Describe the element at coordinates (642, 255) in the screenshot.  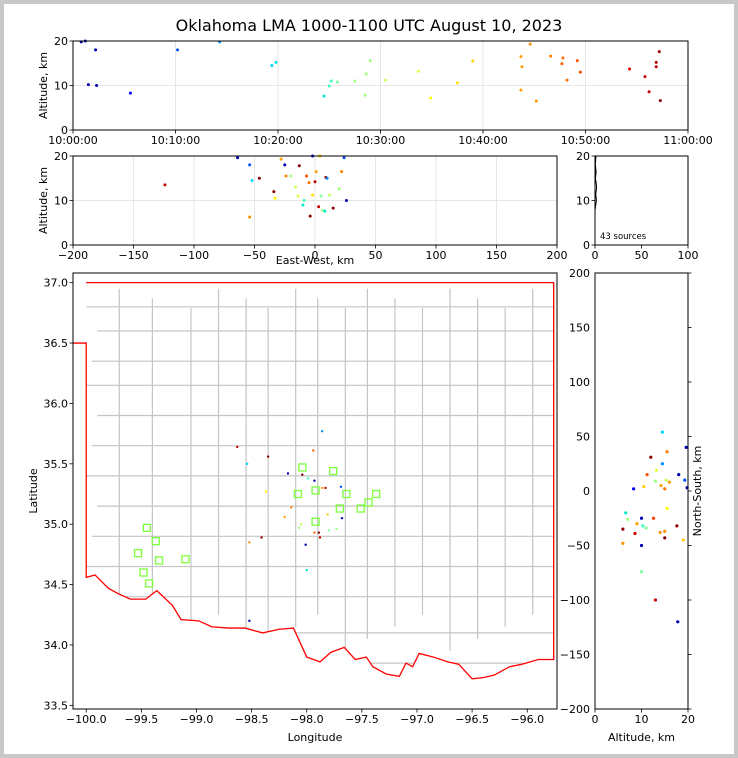
I see `alt-hist-xtick-label: 50` at that location.